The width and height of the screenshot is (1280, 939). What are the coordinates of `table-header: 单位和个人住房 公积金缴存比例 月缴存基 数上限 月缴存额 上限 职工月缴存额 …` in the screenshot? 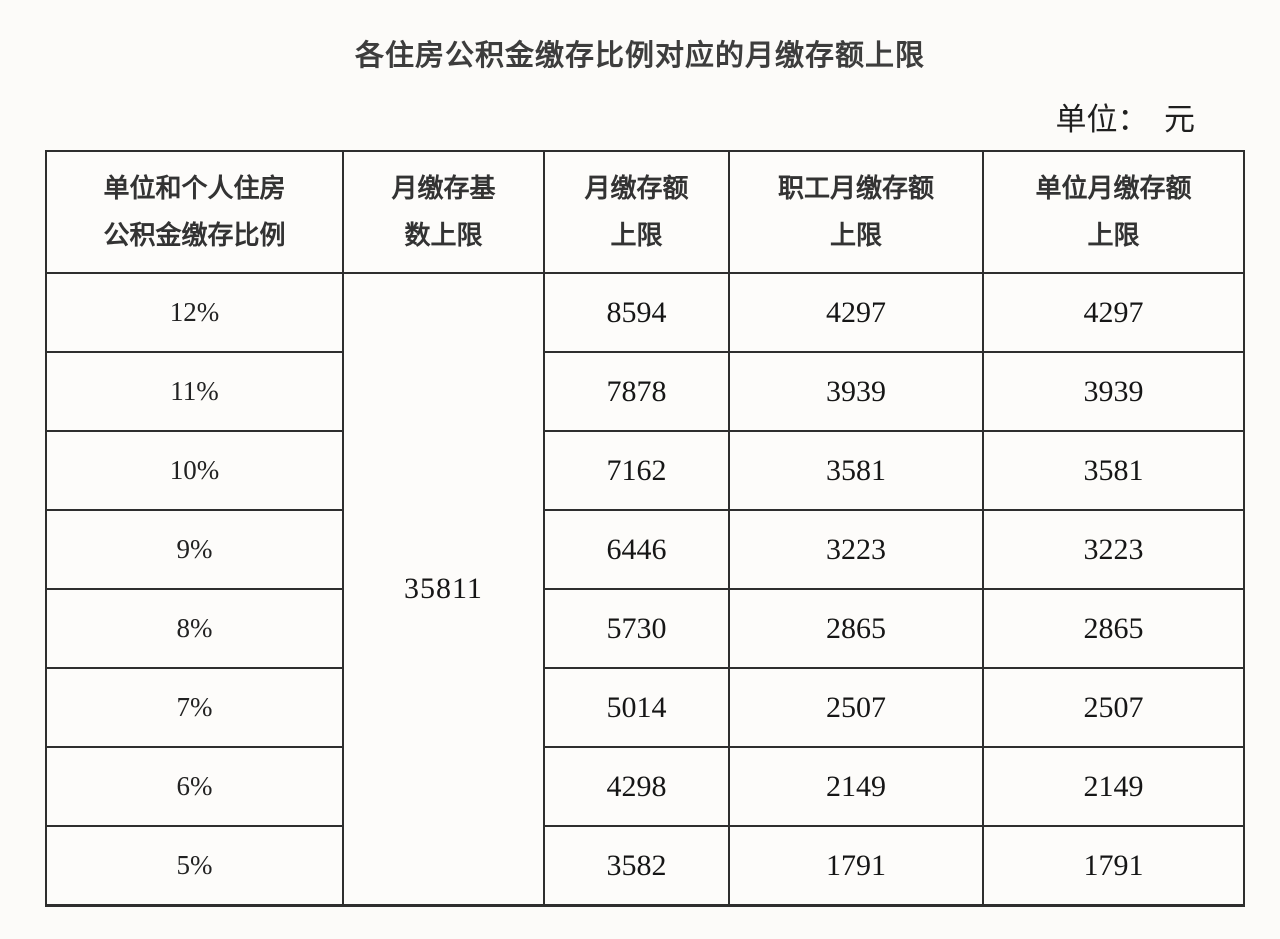 It's located at (645, 212).